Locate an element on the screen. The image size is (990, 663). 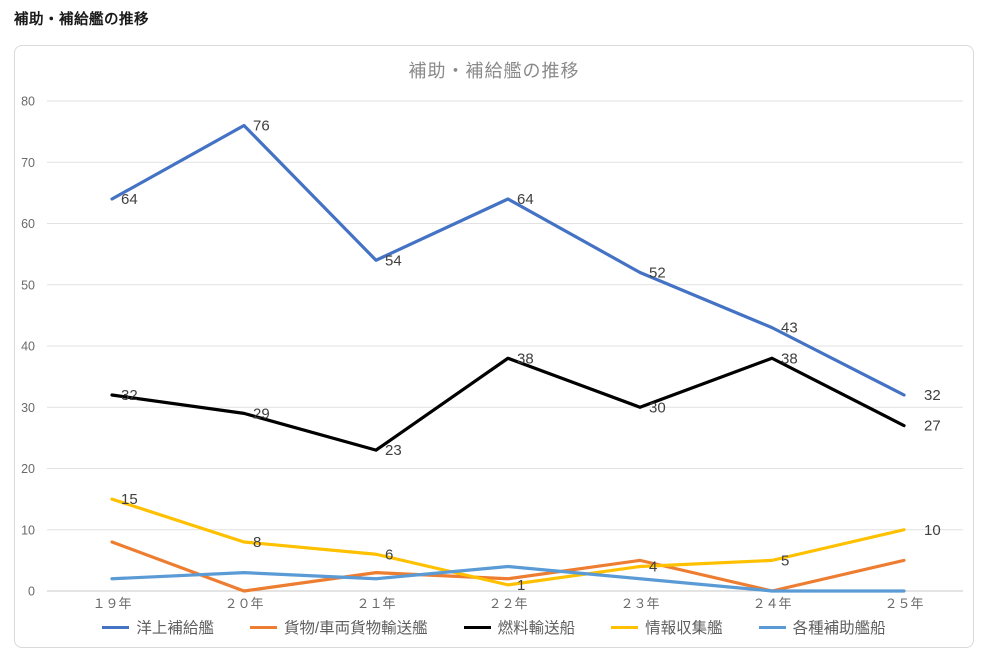
x-tick-label: ２３年 is located at coordinates (639, 603).